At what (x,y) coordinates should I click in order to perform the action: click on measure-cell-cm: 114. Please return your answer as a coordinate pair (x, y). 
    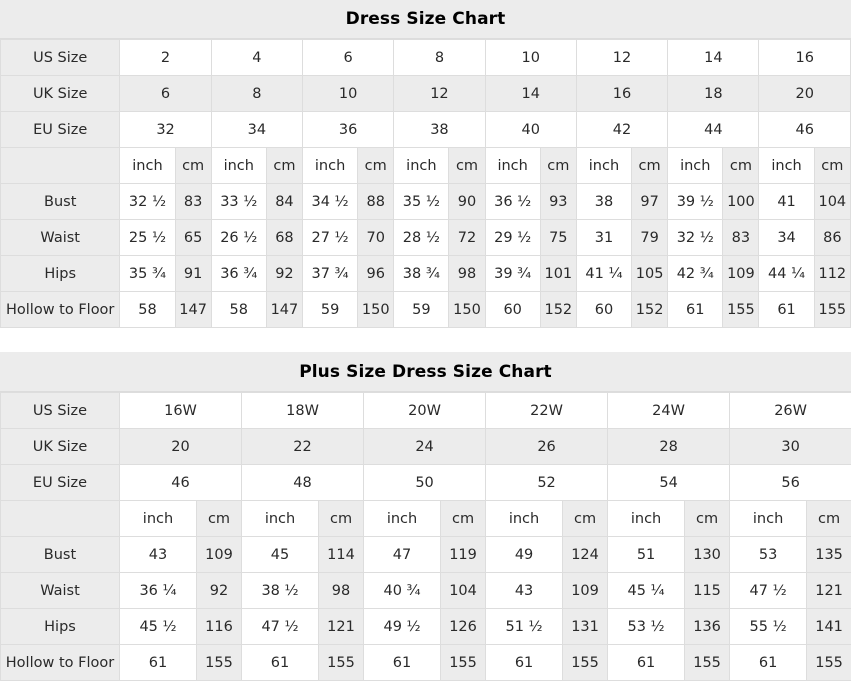
    Looking at the image, I should click on (341, 554).